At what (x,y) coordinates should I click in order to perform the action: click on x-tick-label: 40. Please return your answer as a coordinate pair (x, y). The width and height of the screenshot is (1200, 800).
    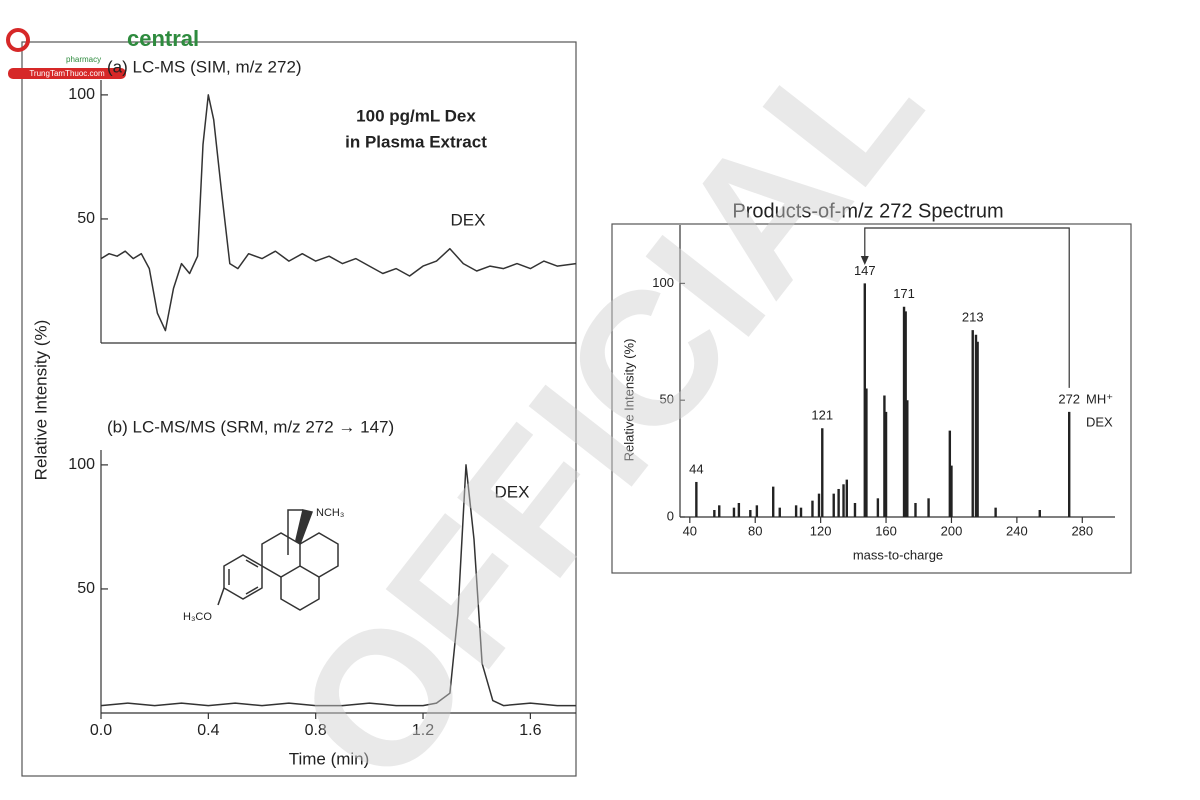
    Looking at the image, I should click on (690, 530).